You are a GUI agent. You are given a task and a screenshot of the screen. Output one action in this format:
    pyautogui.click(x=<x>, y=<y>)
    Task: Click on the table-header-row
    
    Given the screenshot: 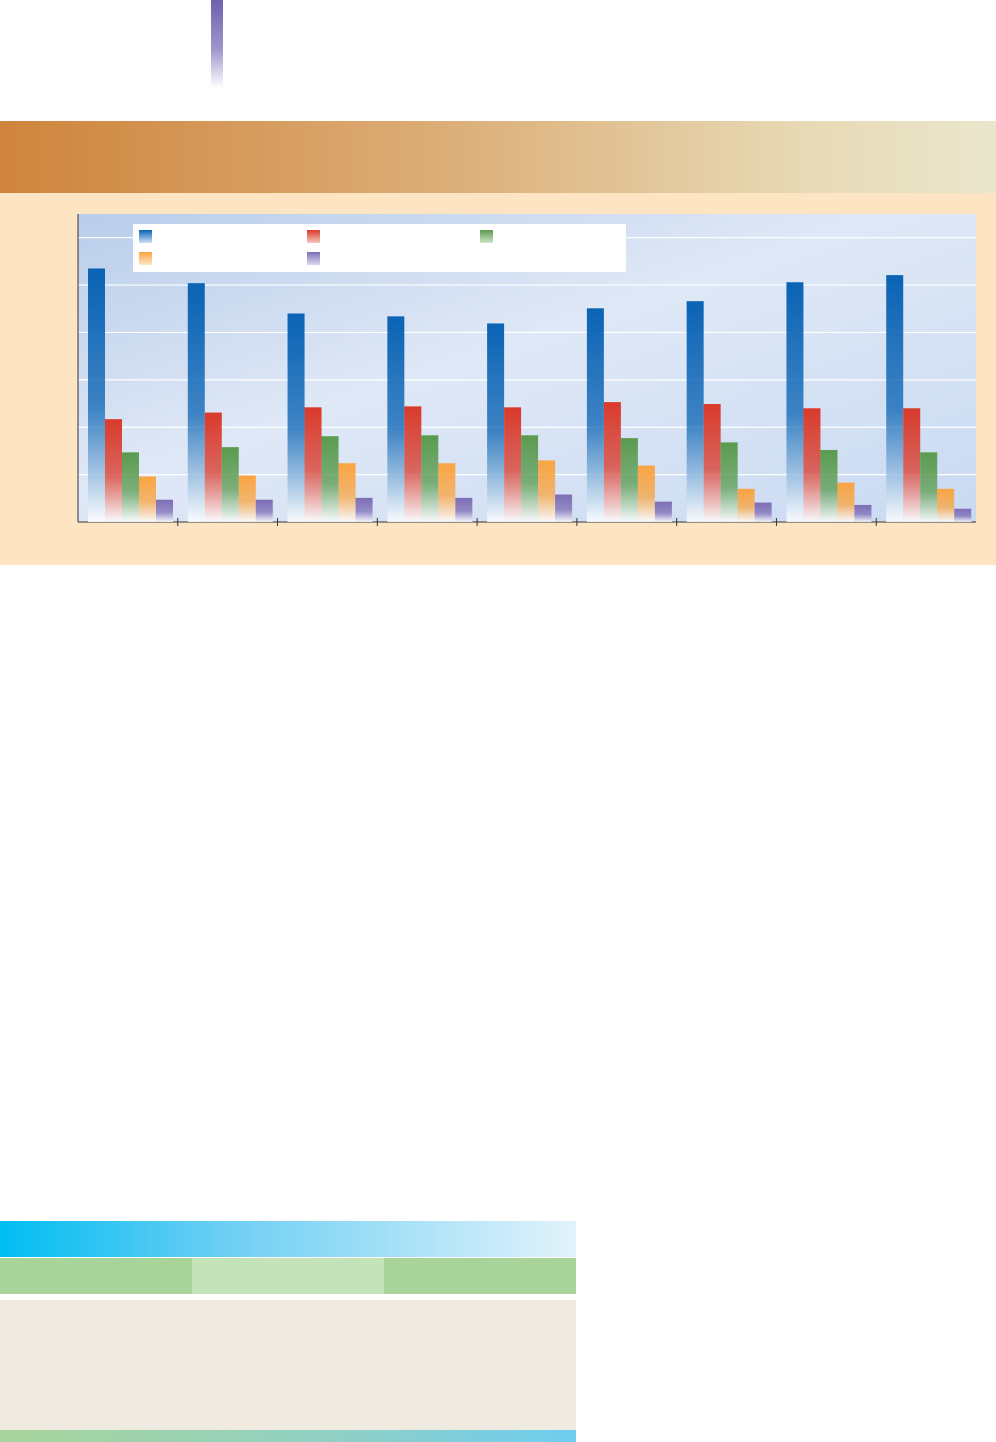 What is the action you would take?
    pyautogui.click(x=288, y=1276)
    